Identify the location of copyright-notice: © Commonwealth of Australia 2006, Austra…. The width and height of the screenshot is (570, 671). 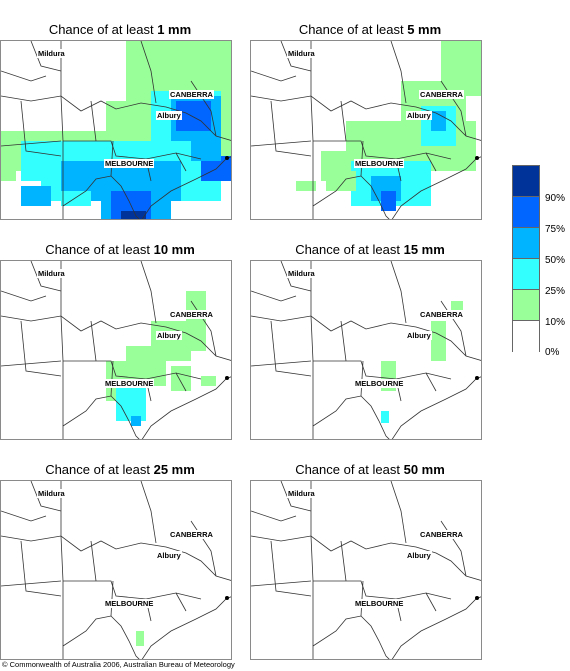
(118, 664).